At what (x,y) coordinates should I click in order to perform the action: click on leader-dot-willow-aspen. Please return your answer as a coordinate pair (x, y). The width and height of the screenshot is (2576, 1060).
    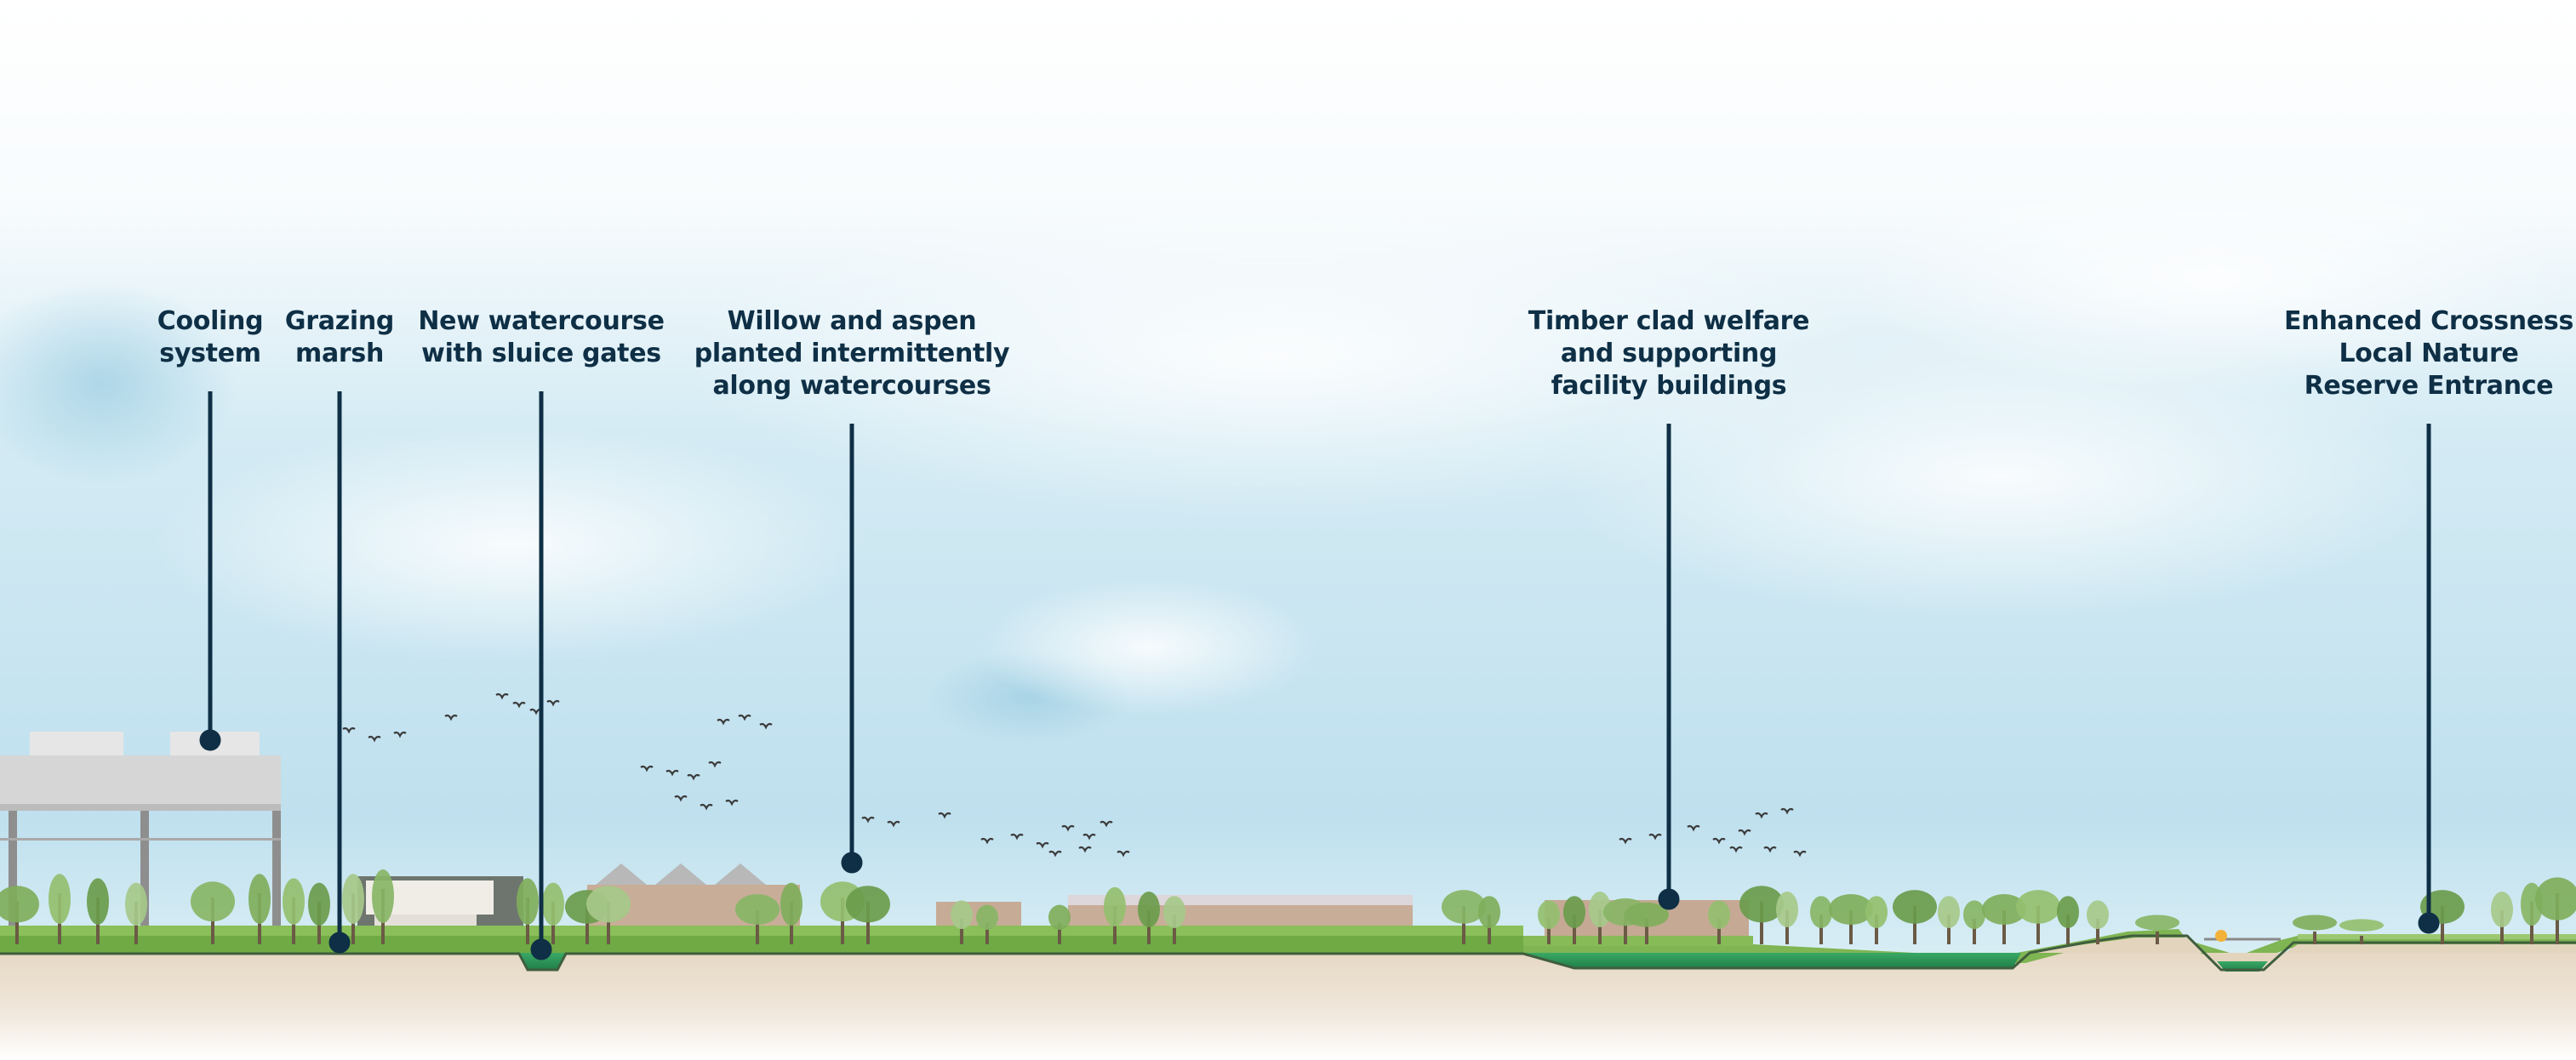
    Looking at the image, I should click on (852, 863).